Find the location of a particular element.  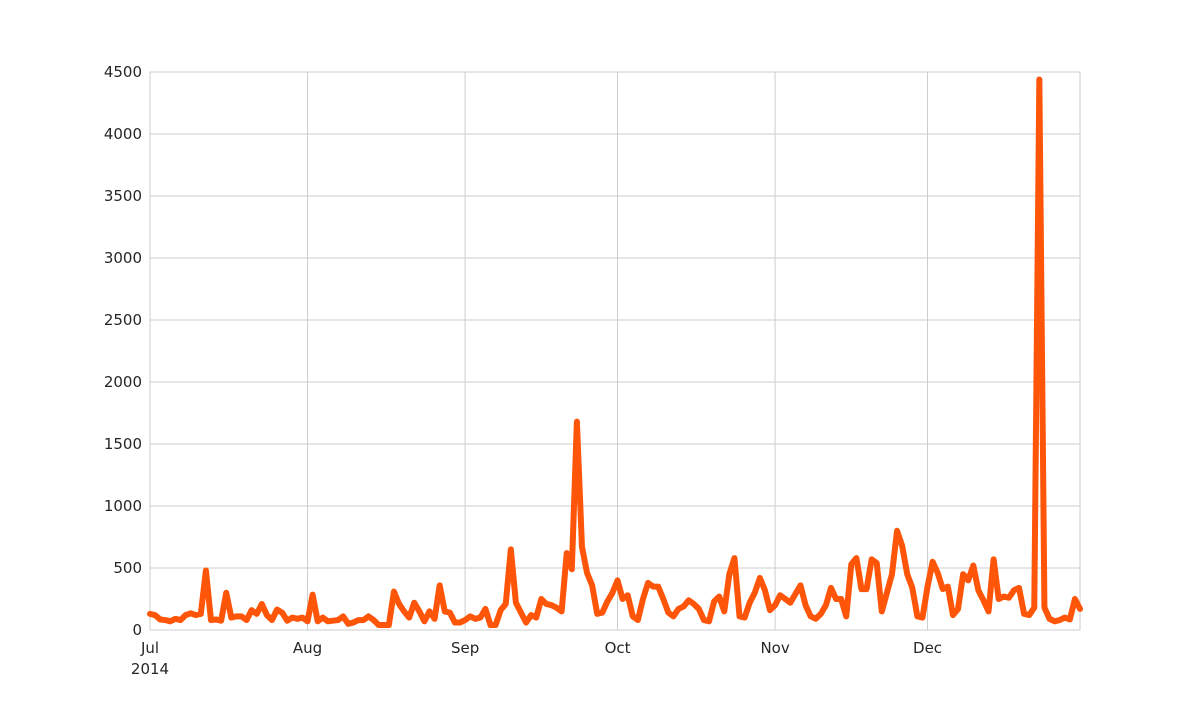

y-tick-label: 2000 is located at coordinates (123, 382).